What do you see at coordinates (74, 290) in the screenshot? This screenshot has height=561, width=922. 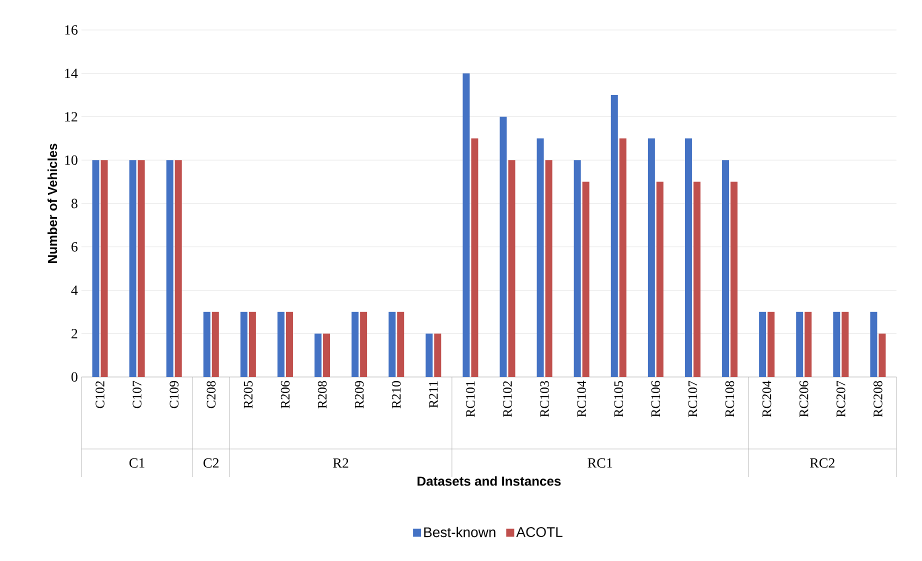 I see `y-tick-label: 4` at bounding box center [74, 290].